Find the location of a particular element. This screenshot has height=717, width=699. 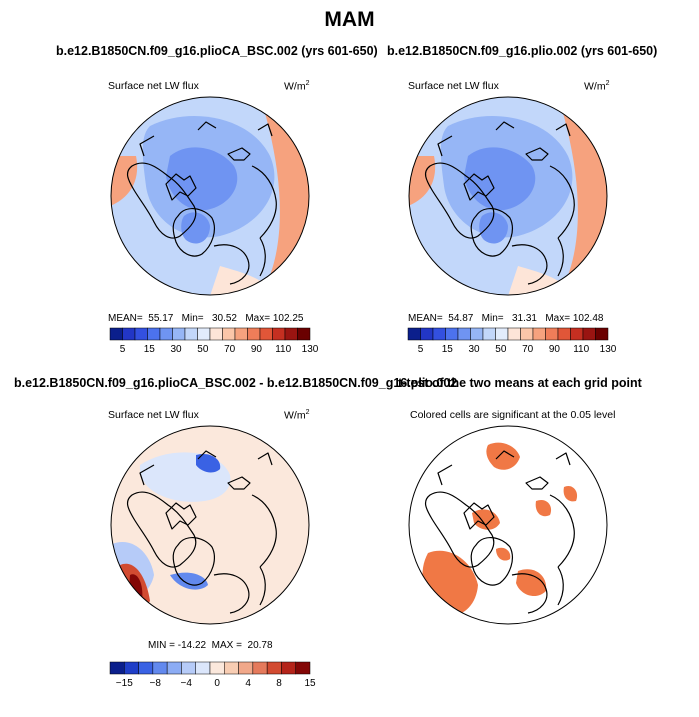

panel3-map-border is located at coordinates (210, 525).